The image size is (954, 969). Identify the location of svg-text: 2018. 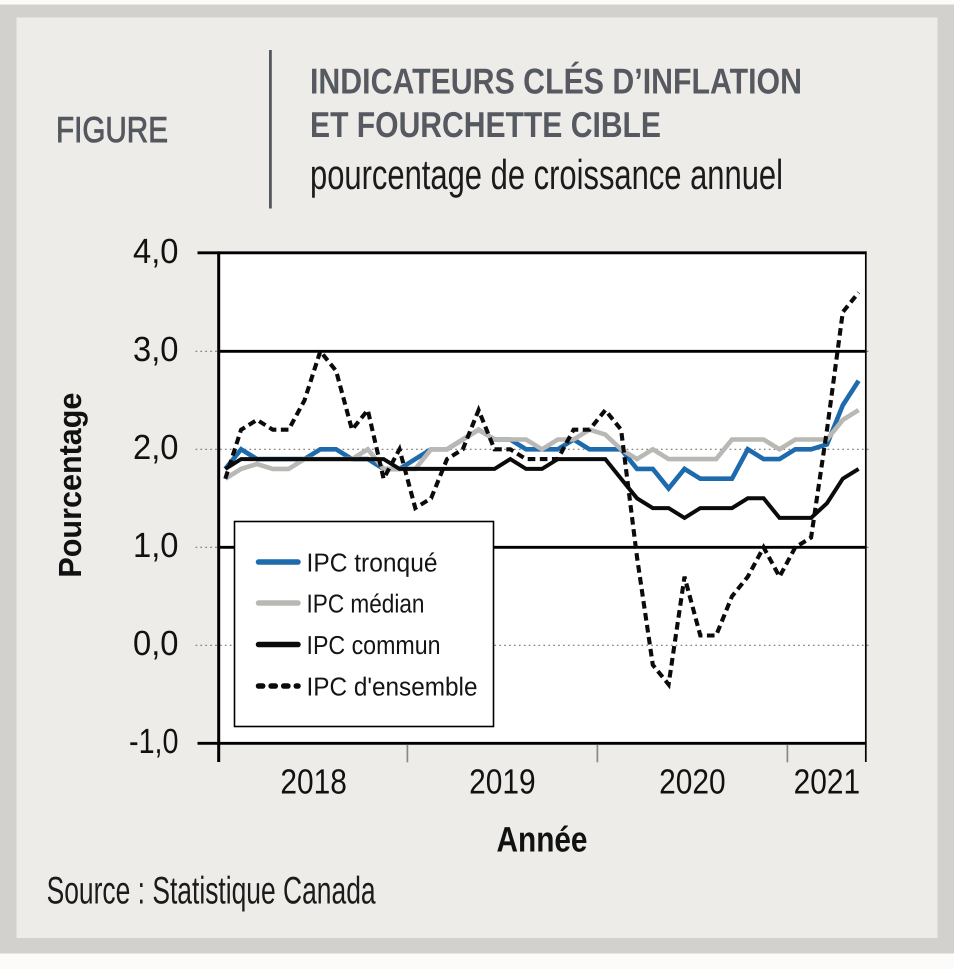
(313, 781).